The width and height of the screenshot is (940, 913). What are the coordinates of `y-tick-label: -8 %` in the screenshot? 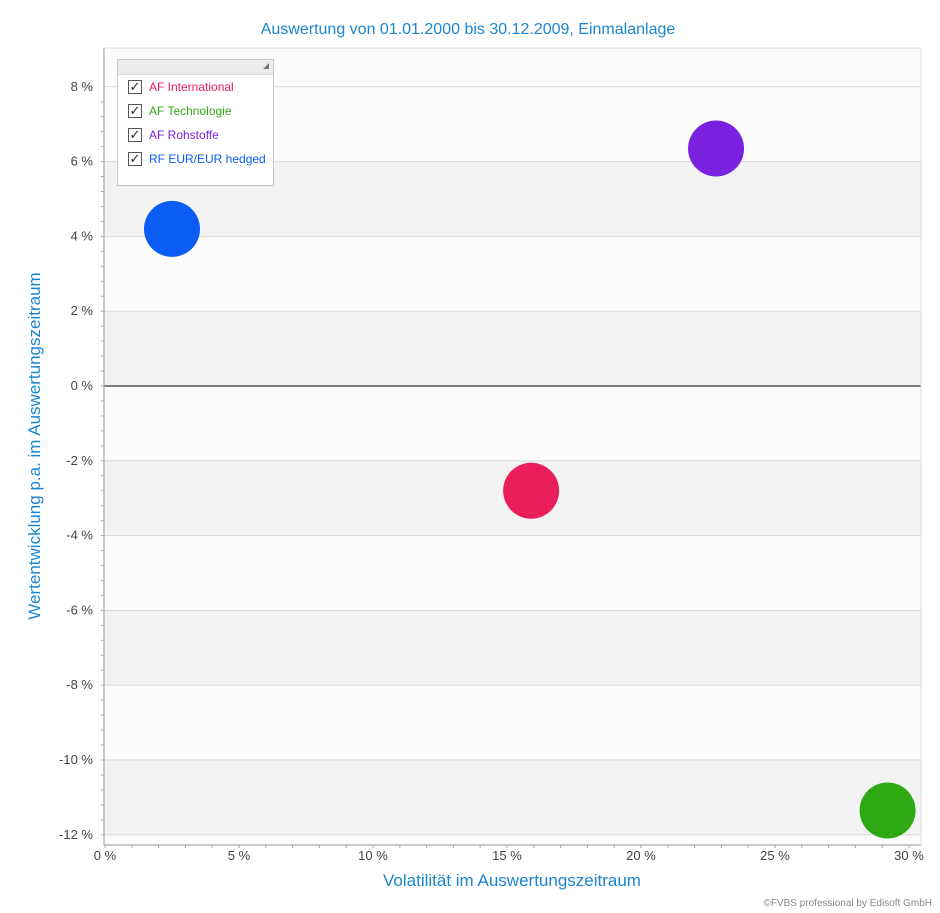 It's located at (79, 684).